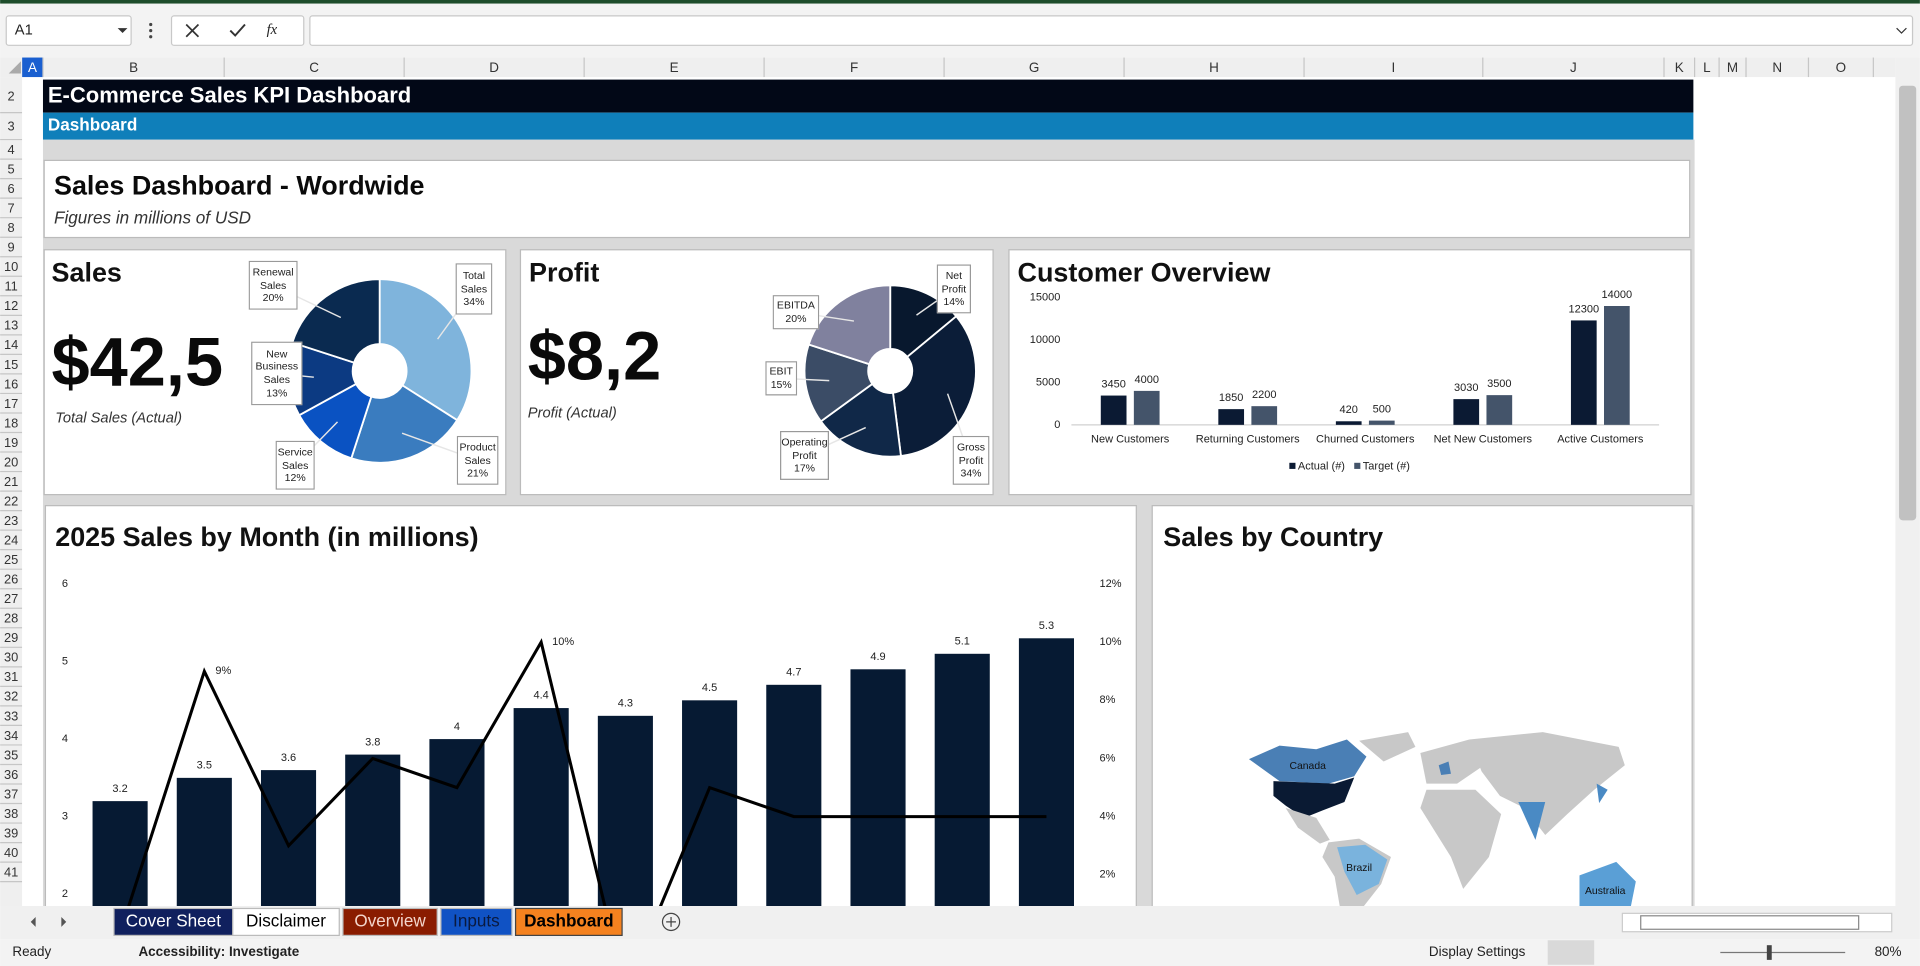 Image resolution: width=1920 pixels, height=966 pixels. I want to click on data-label: 14000, so click(1617, 295).